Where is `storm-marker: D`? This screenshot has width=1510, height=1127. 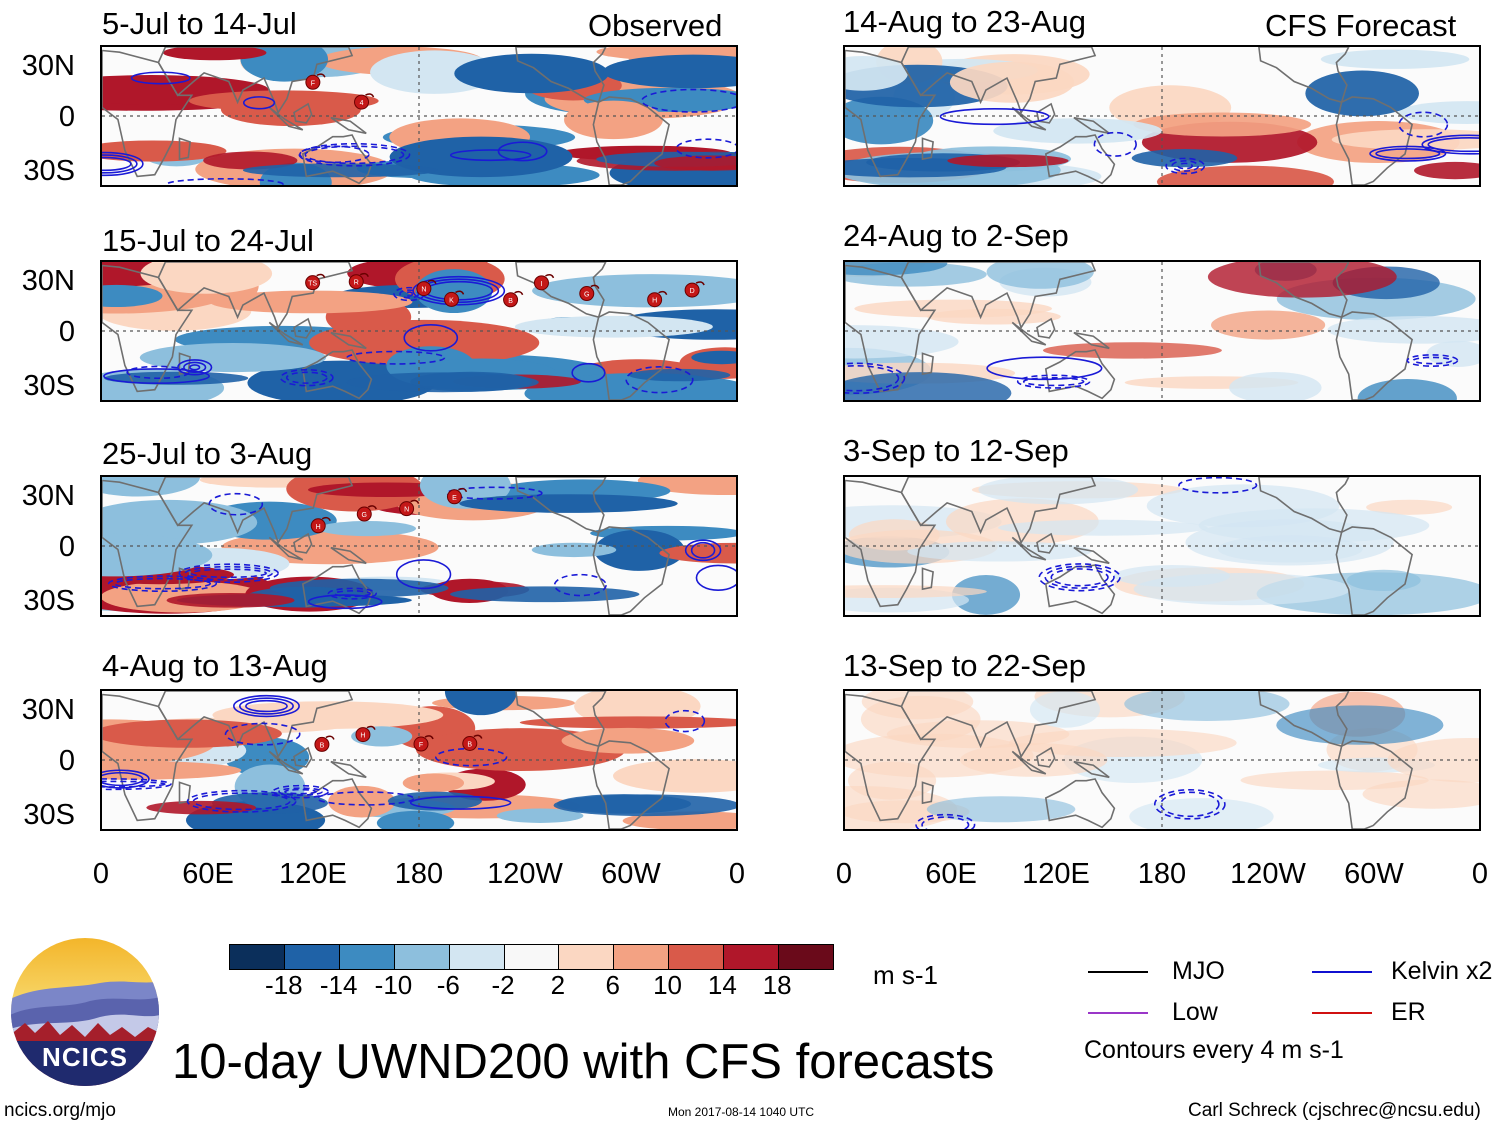
storm-marker: D is located at coordinates (694, 289).